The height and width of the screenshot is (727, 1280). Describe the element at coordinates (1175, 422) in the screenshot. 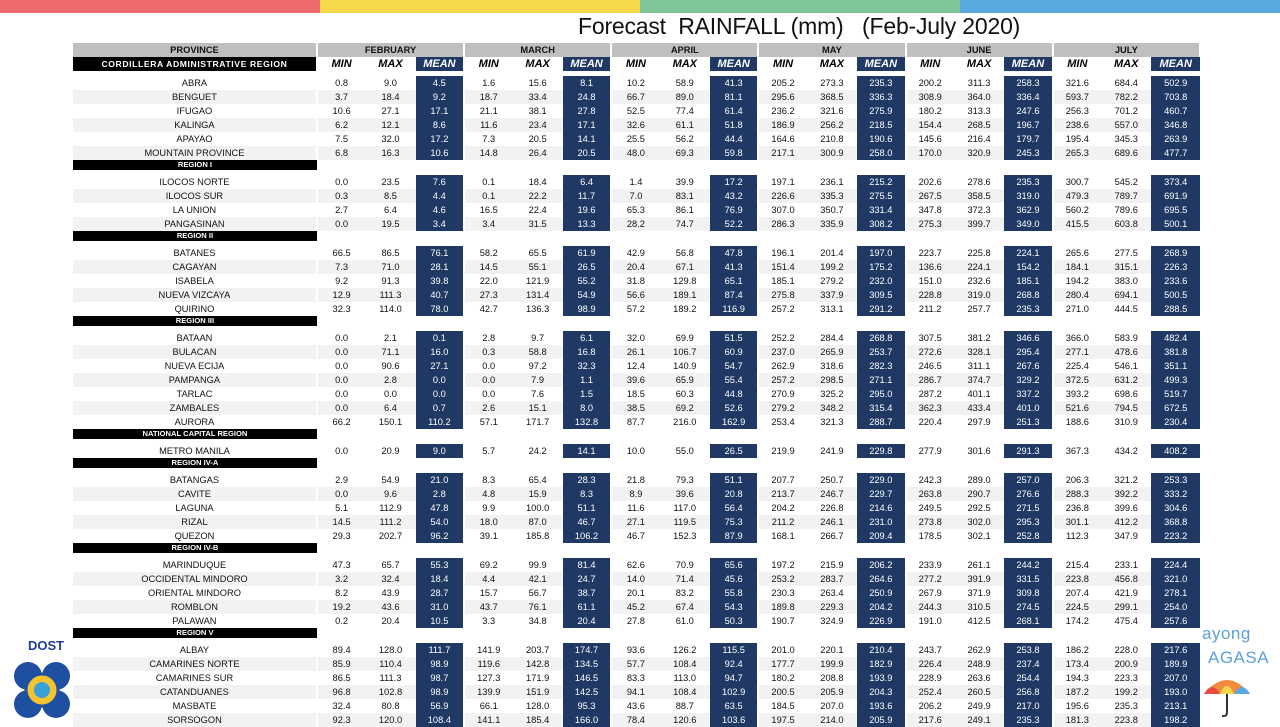

I see `mean-cell: 230.4` at that location.